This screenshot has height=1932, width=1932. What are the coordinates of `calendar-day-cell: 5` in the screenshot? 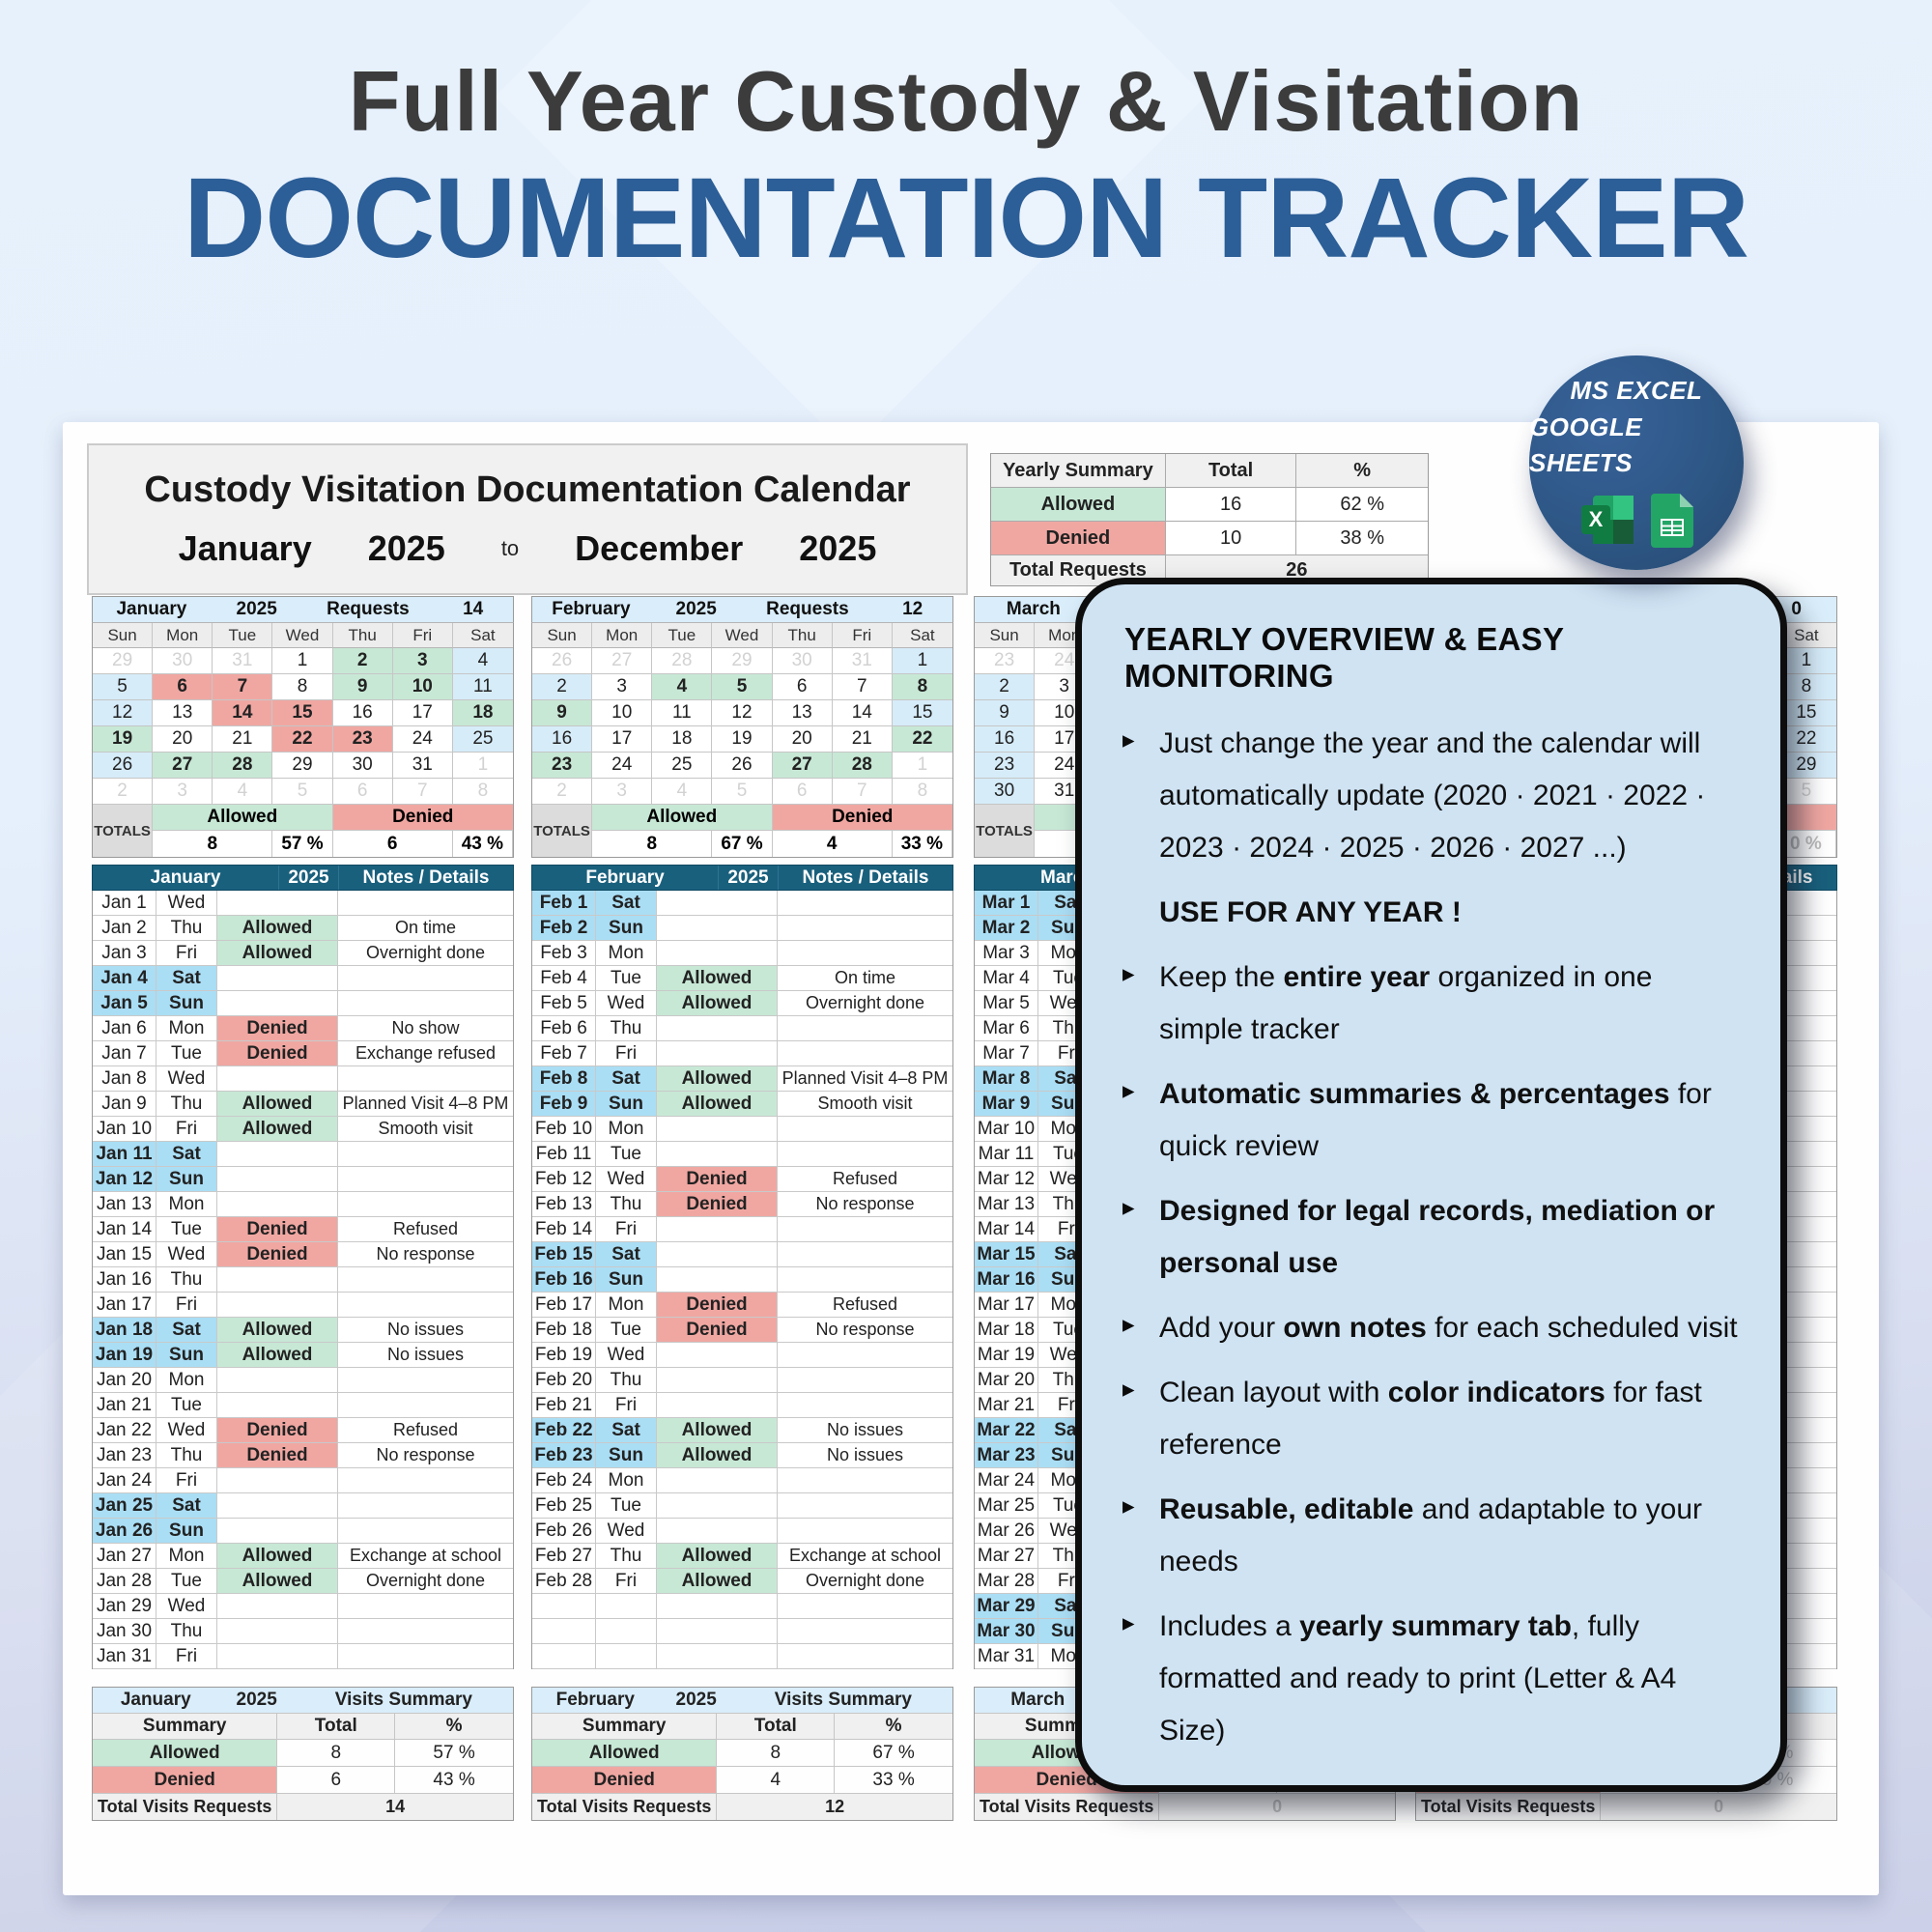 It's located at (302, 792).